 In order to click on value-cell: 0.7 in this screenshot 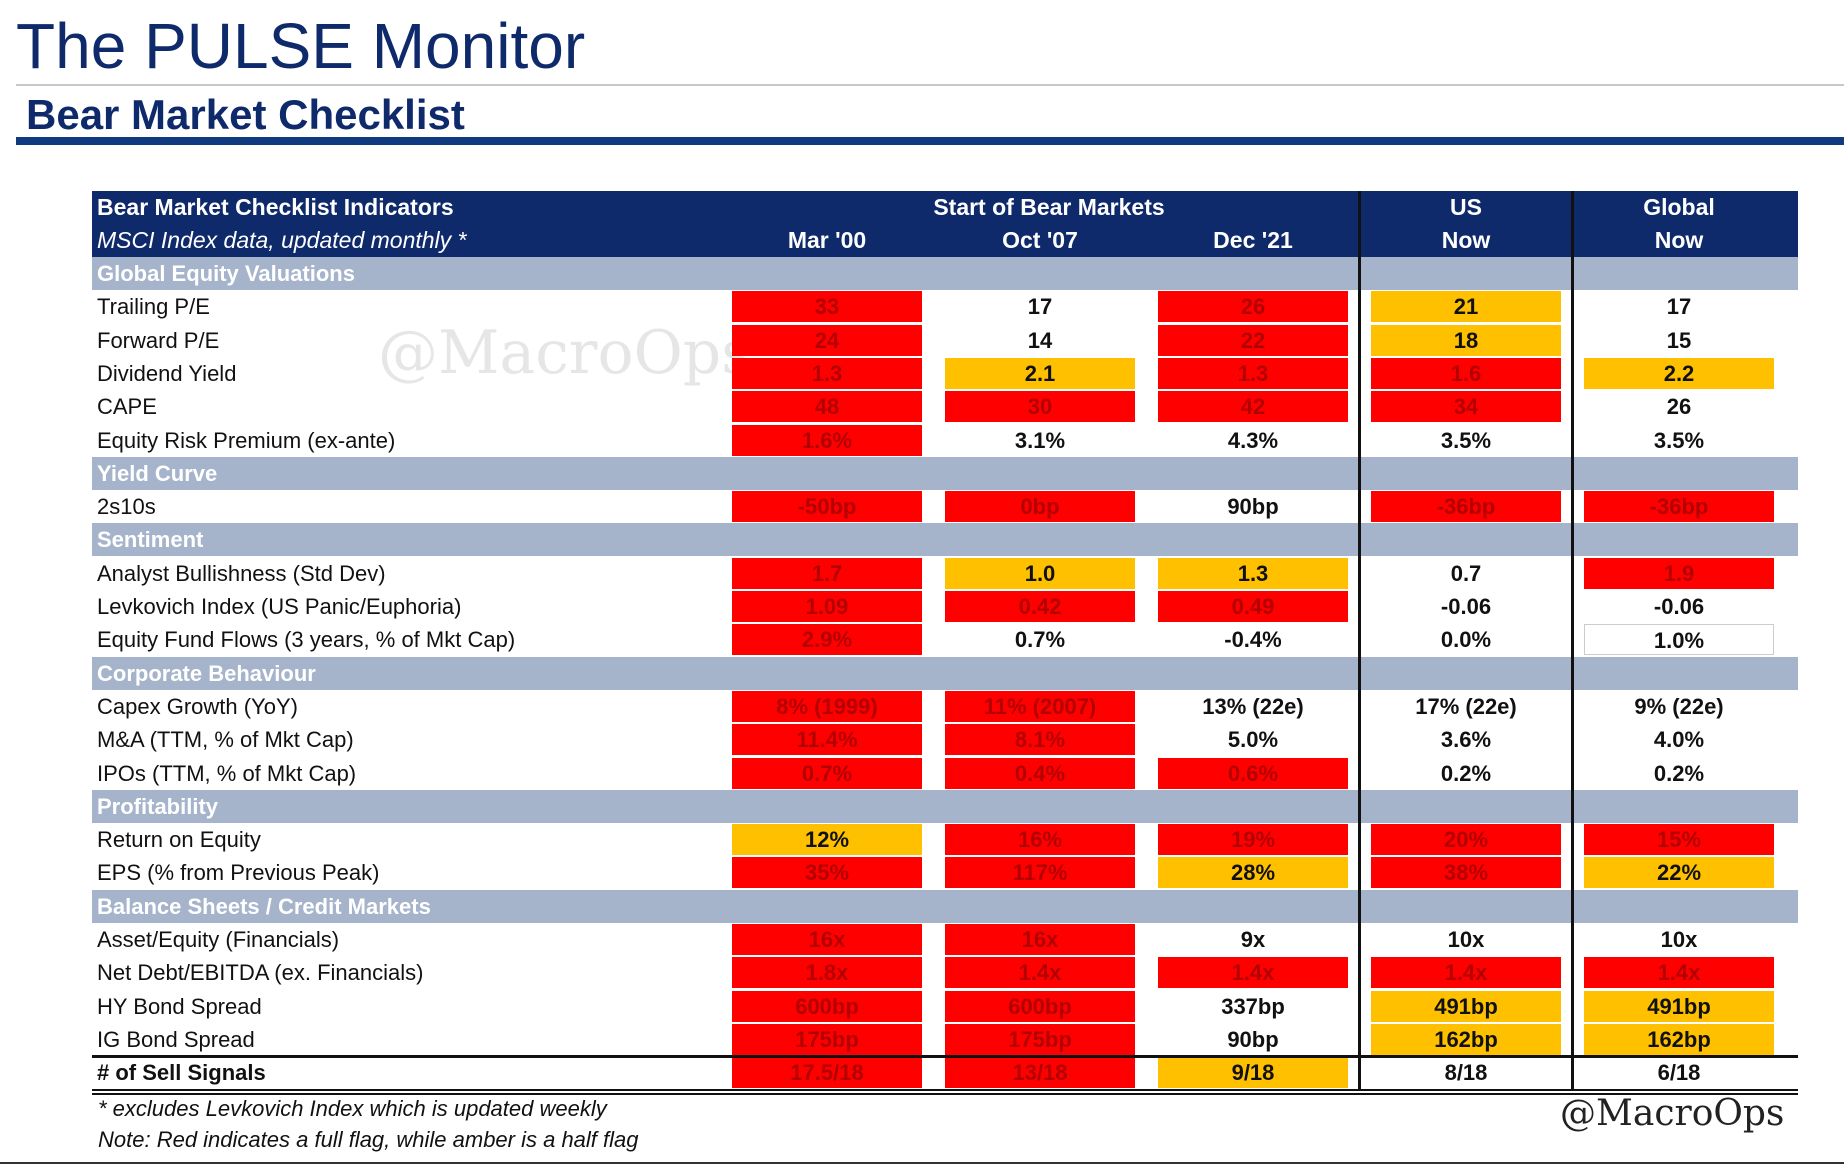, I will do `click(1466, 573)`.